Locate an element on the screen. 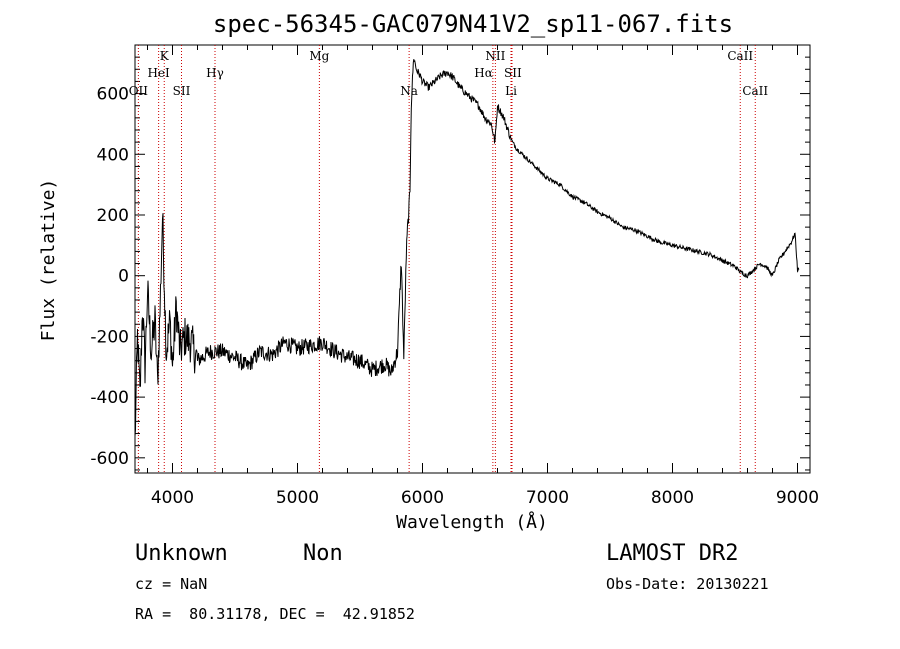 The image size is (900, 649). line-marker-label: HeI is located at coordinates (158, 73).